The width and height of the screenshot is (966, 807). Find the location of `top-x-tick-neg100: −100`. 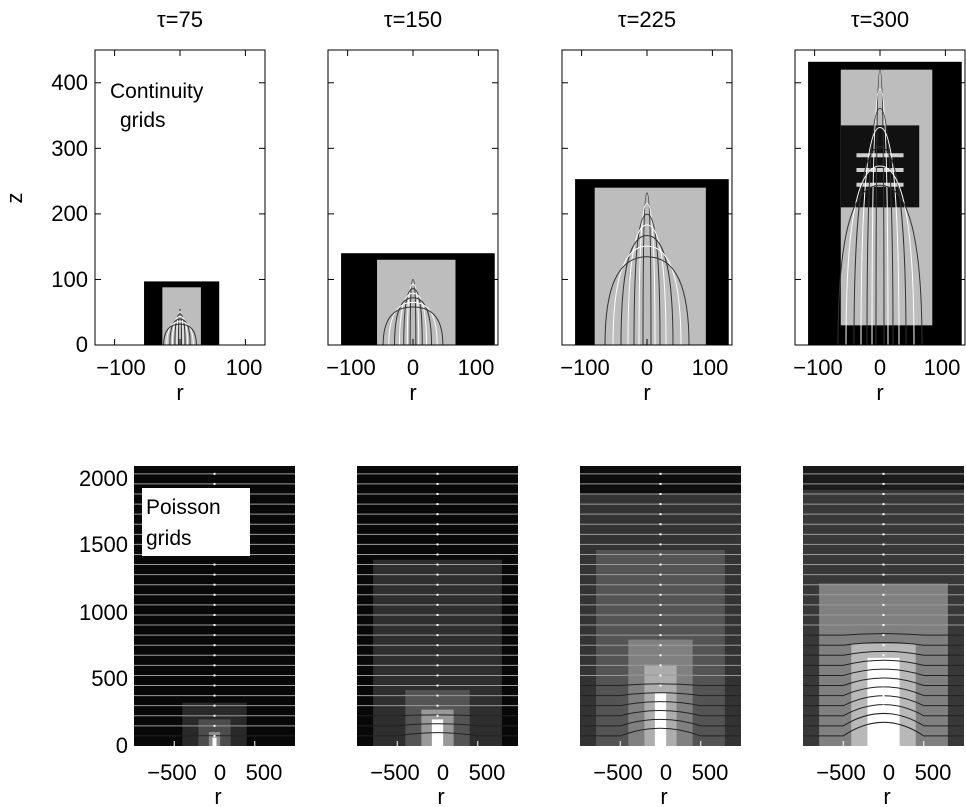

top-x-tick-neg100: −100 is located at coordinates (818, 367).